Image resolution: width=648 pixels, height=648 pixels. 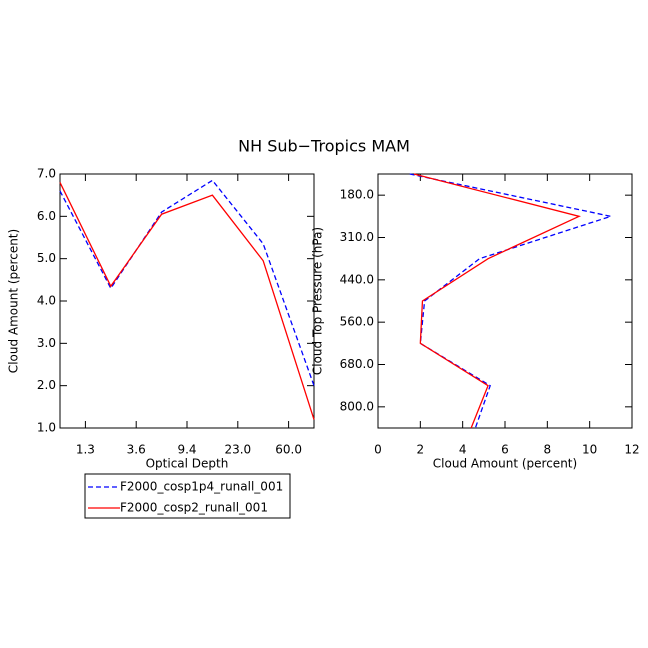 What do you see at coordinates (631, 450) in the screenshot?
I see `x-tick-label: 12` at bounding box center [631, 450].